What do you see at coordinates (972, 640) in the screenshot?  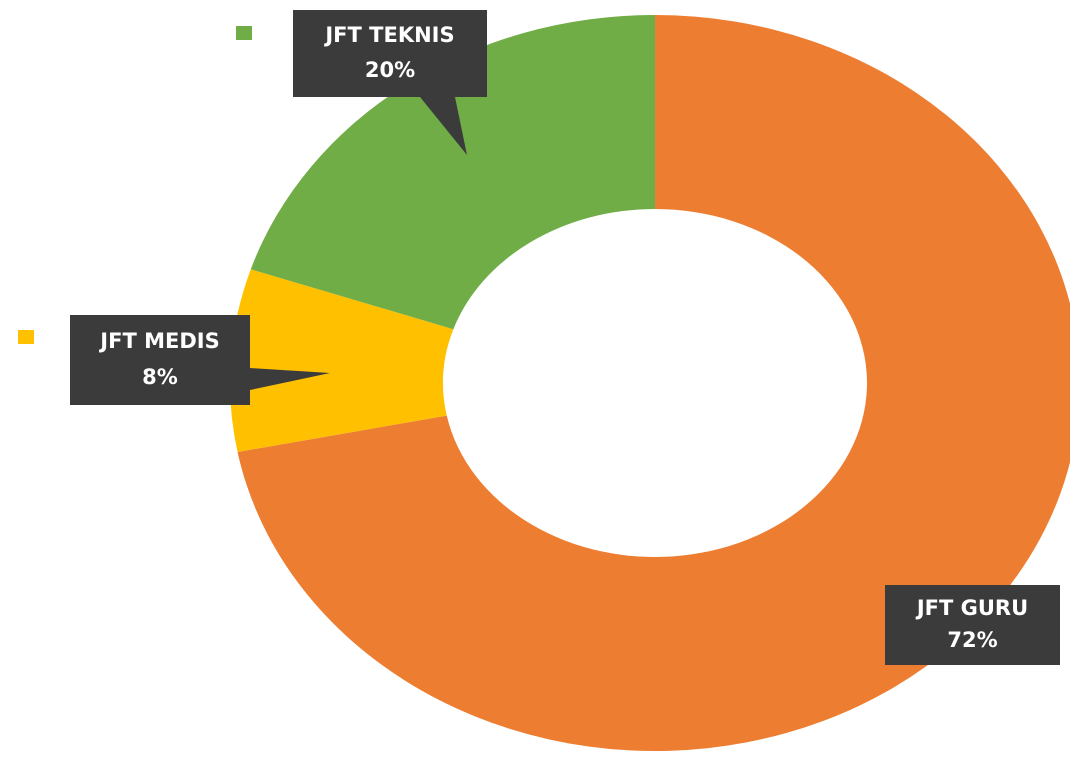 I see `slice-value-label: 72%` at bounding box center [972, 640].